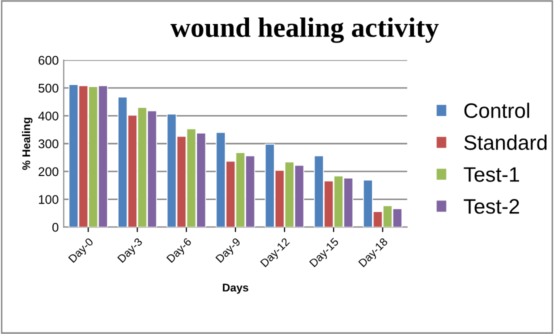 The image size is (554, 334). Describe the element at coordinates (48, 199) in the screenshot. I see `y-tick-label: 100` at that location.